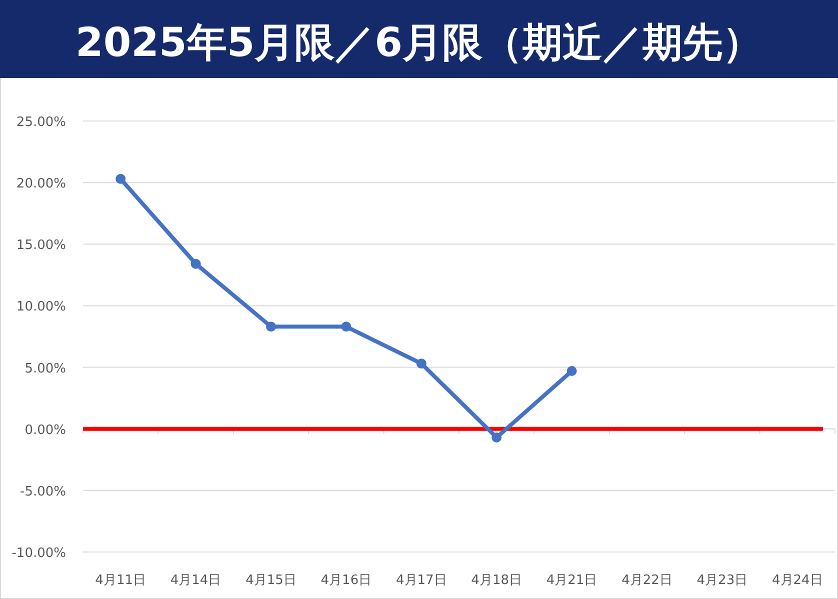 The image size is (838, 599). Describe the element at coordinates (45, 368) in the screenshot. I see `y-tick-label: 5.00%` at that location.